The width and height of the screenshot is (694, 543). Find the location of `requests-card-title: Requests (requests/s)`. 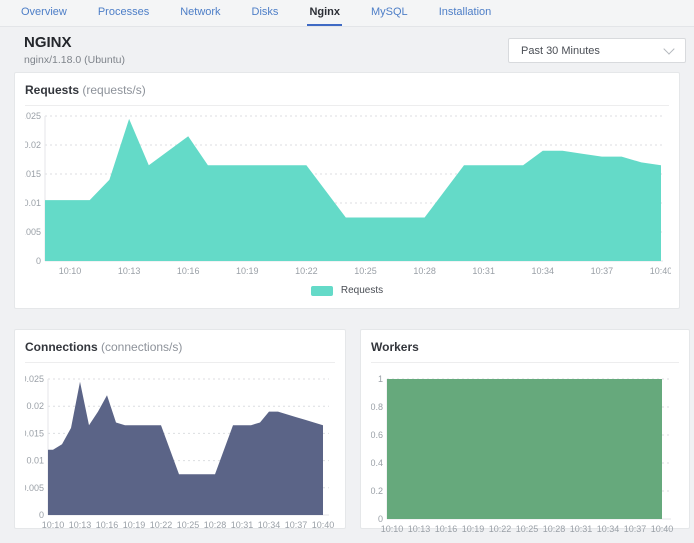

requests-card-title: Requests (requests/s) is located at coordinates (85, 90).